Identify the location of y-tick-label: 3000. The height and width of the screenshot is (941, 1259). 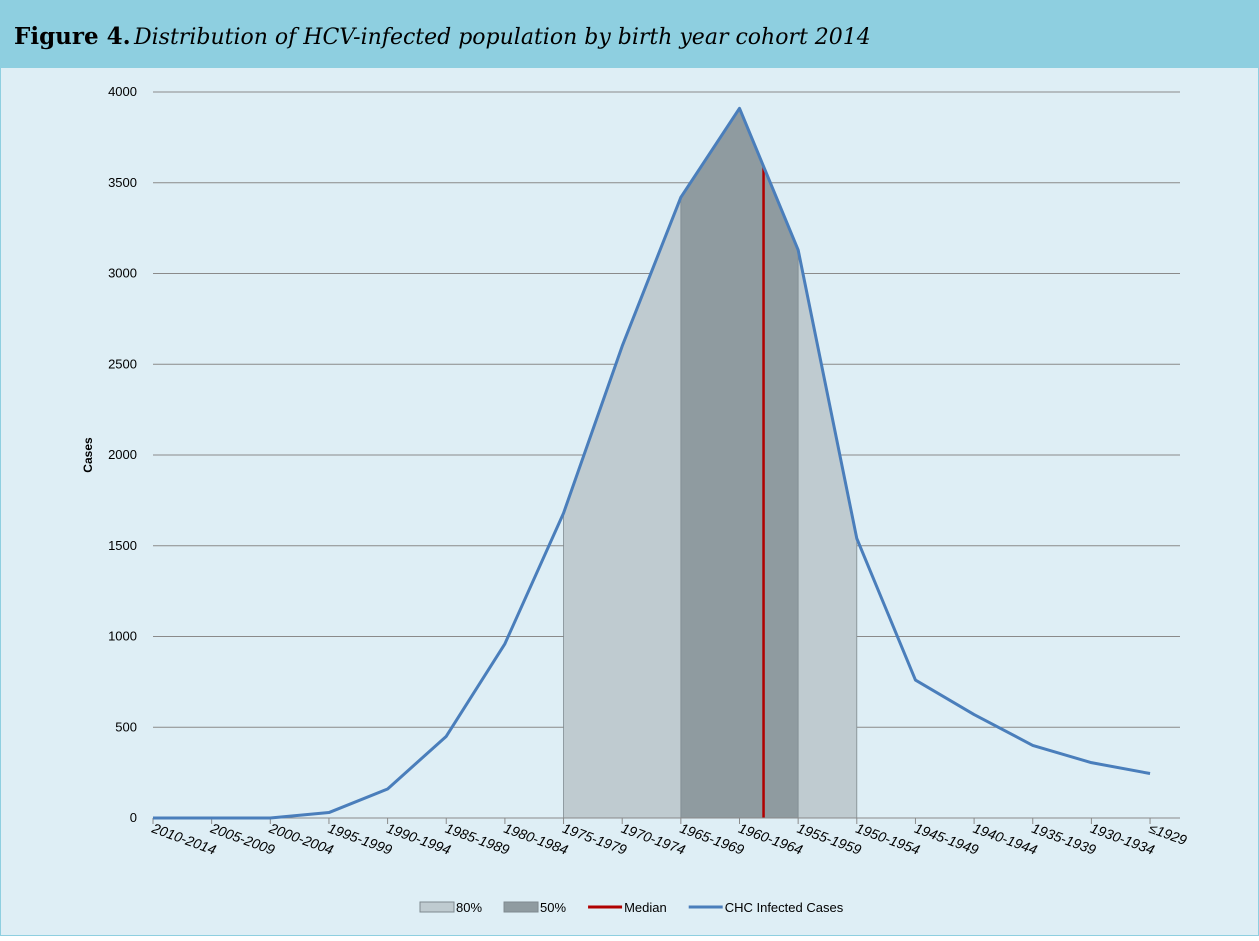
(122, 273).